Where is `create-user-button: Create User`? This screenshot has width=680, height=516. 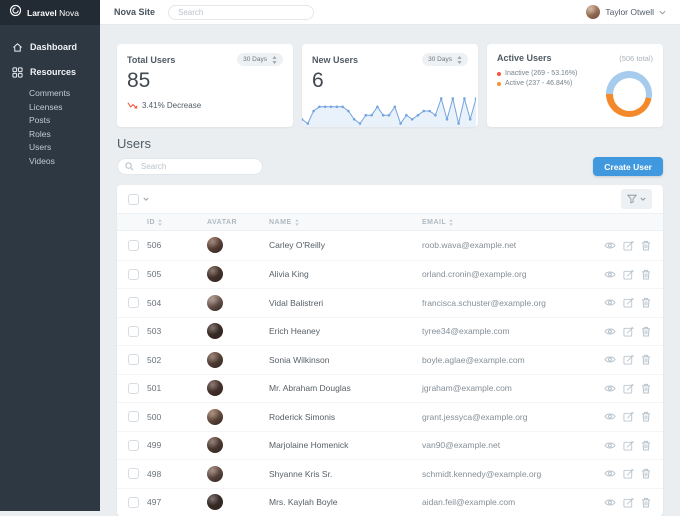 create-user-button: Create User is located at coordinates (628, 166).